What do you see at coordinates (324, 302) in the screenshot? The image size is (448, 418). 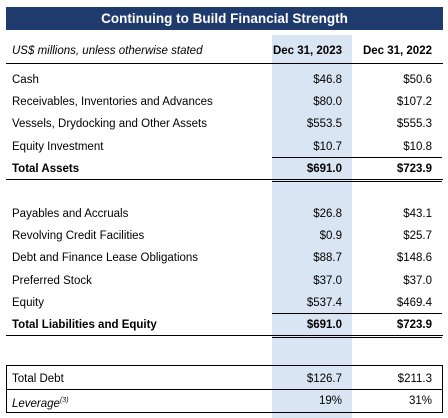 I see `row-value: $537.4` at bounding box center [324, 302].